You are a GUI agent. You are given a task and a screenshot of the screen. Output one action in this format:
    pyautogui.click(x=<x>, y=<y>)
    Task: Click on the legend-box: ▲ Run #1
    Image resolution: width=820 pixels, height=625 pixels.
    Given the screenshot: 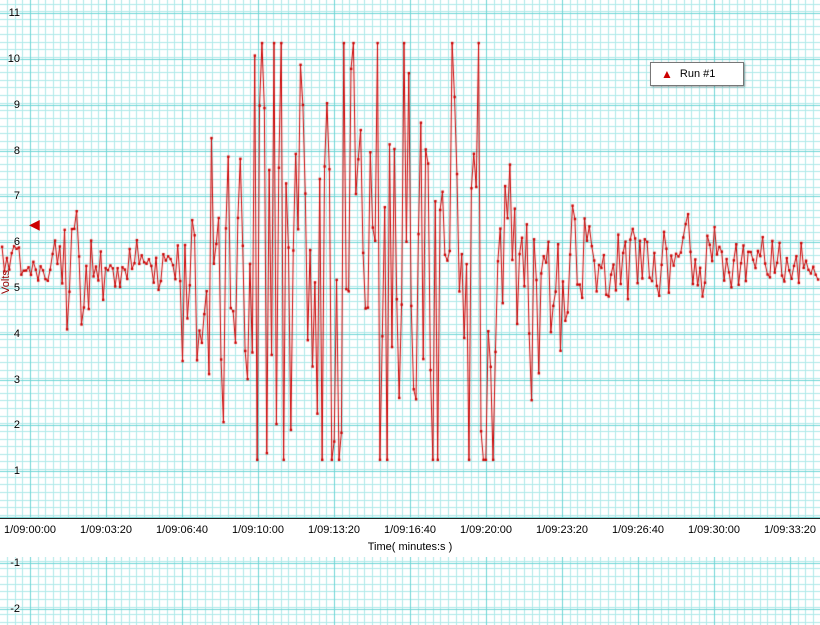 What is the action you would take?
    pyautogui.click(x=697, y=74)
    